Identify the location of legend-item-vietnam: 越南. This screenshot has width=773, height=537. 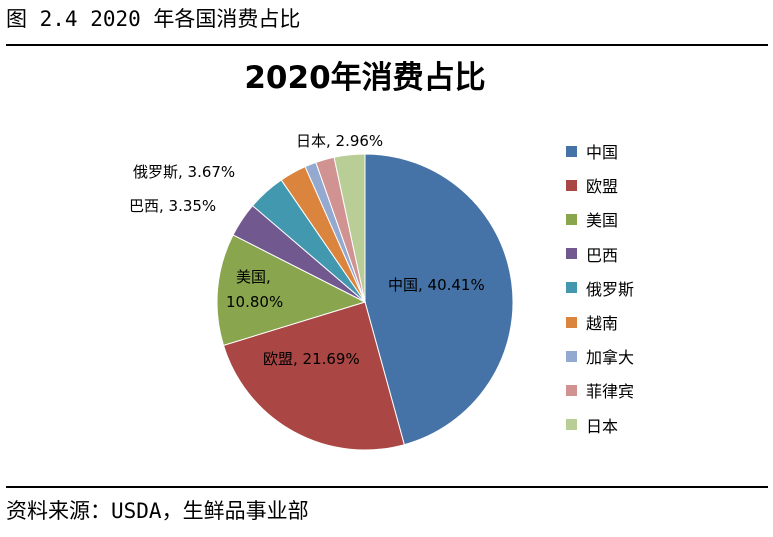
(656, 322).